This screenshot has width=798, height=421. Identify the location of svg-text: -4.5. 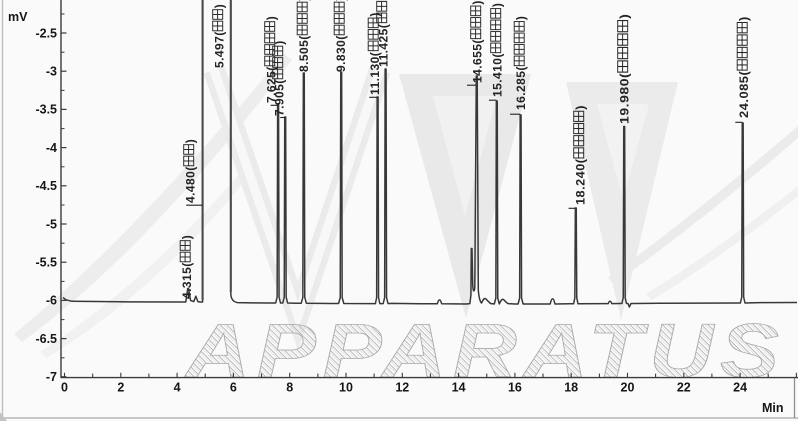
(46, 186).